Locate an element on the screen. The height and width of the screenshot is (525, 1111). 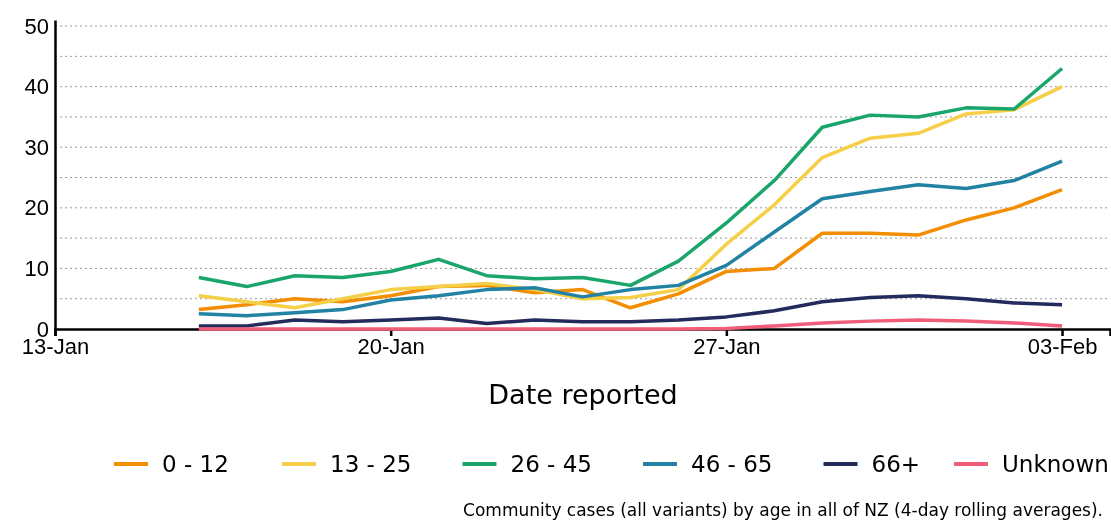
y-tick-label: 40 is located at coordinates (36, 87).